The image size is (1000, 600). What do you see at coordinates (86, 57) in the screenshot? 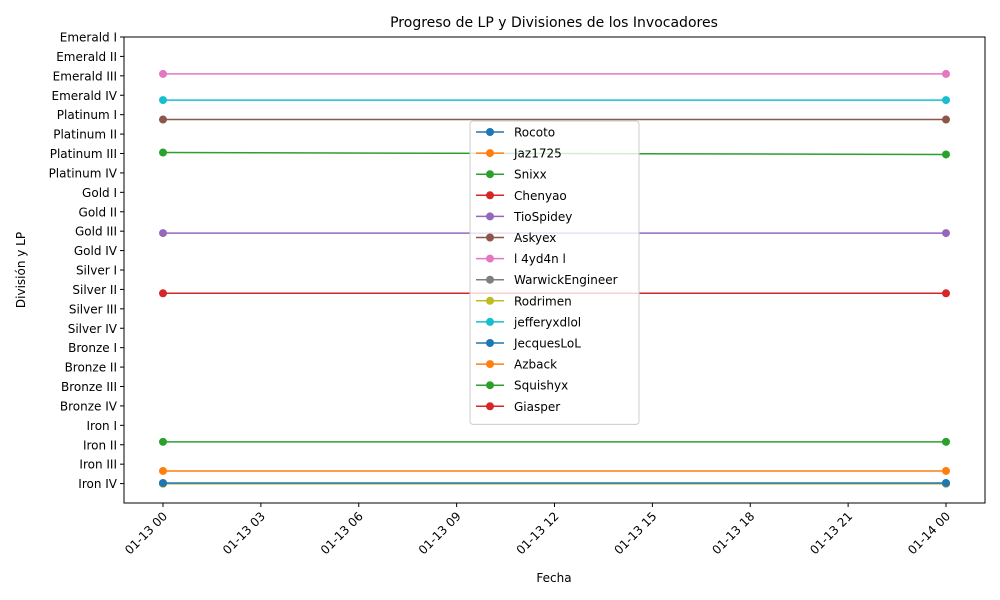
I see `y-tick-label: Emerald II` at bounding box center [86, 57].